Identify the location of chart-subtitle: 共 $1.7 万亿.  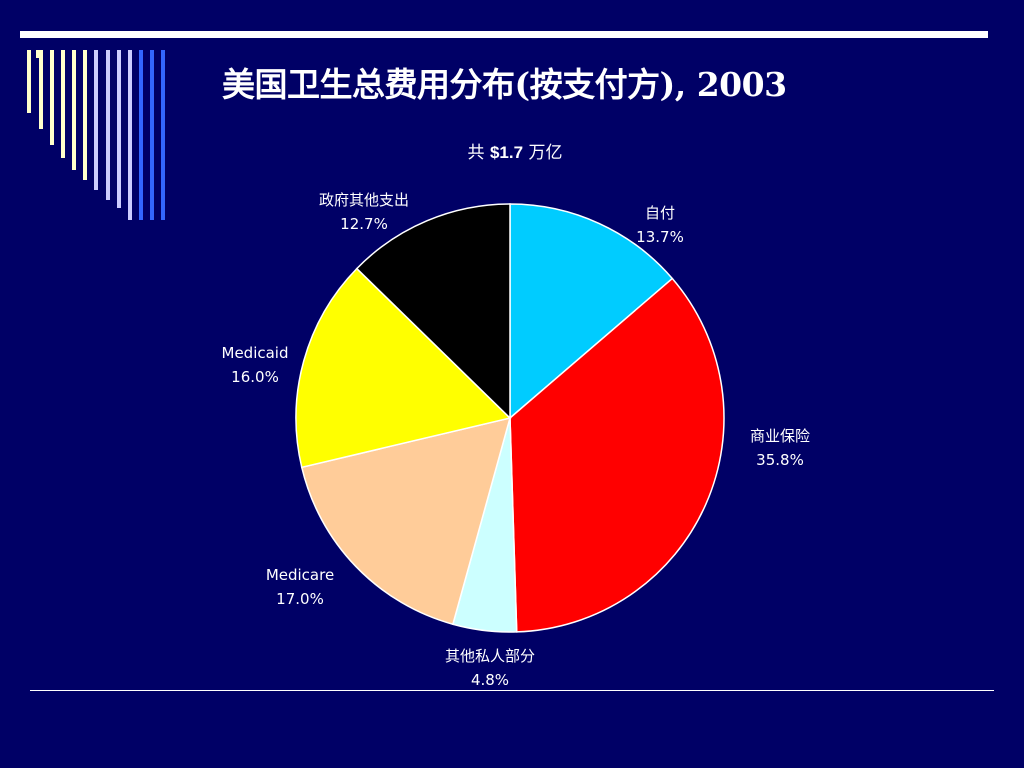
(515, 150).